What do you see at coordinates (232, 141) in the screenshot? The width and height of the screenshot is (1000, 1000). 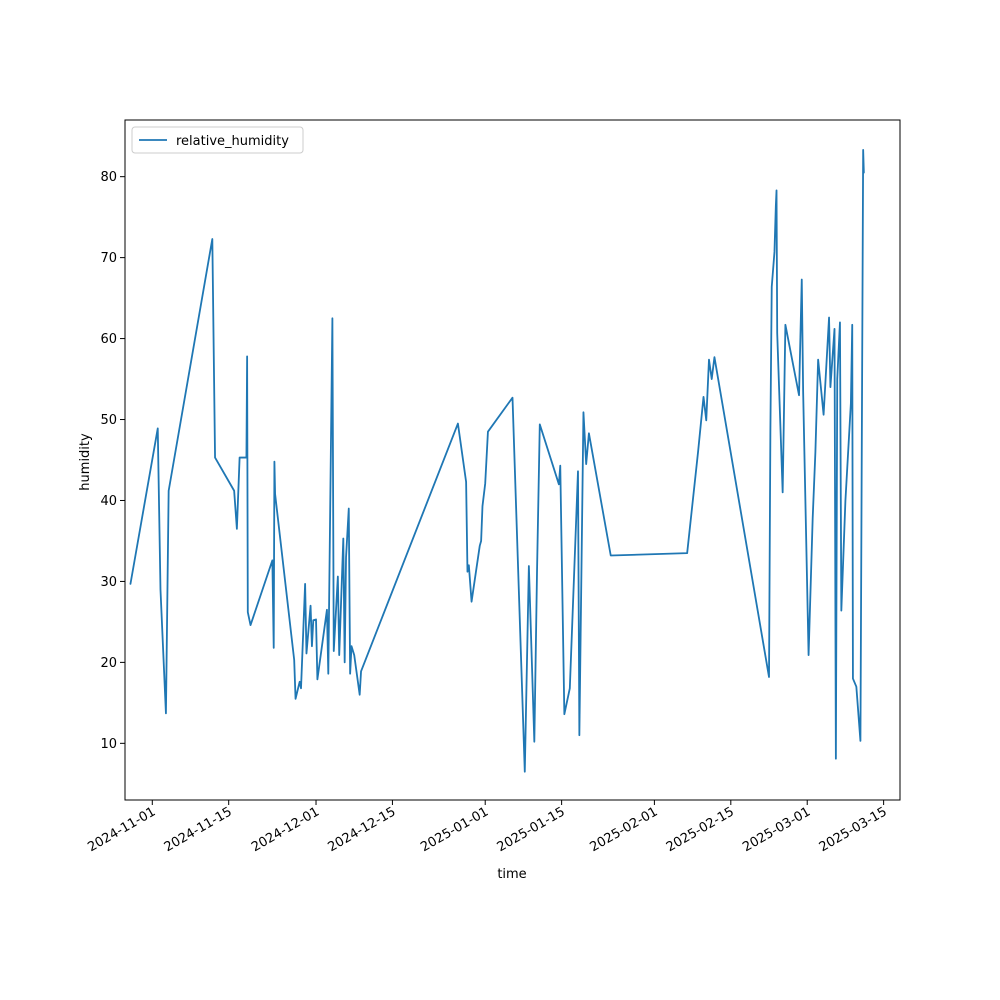 I see `legend-label: relative_humidity` at bounding box center [232, 141].